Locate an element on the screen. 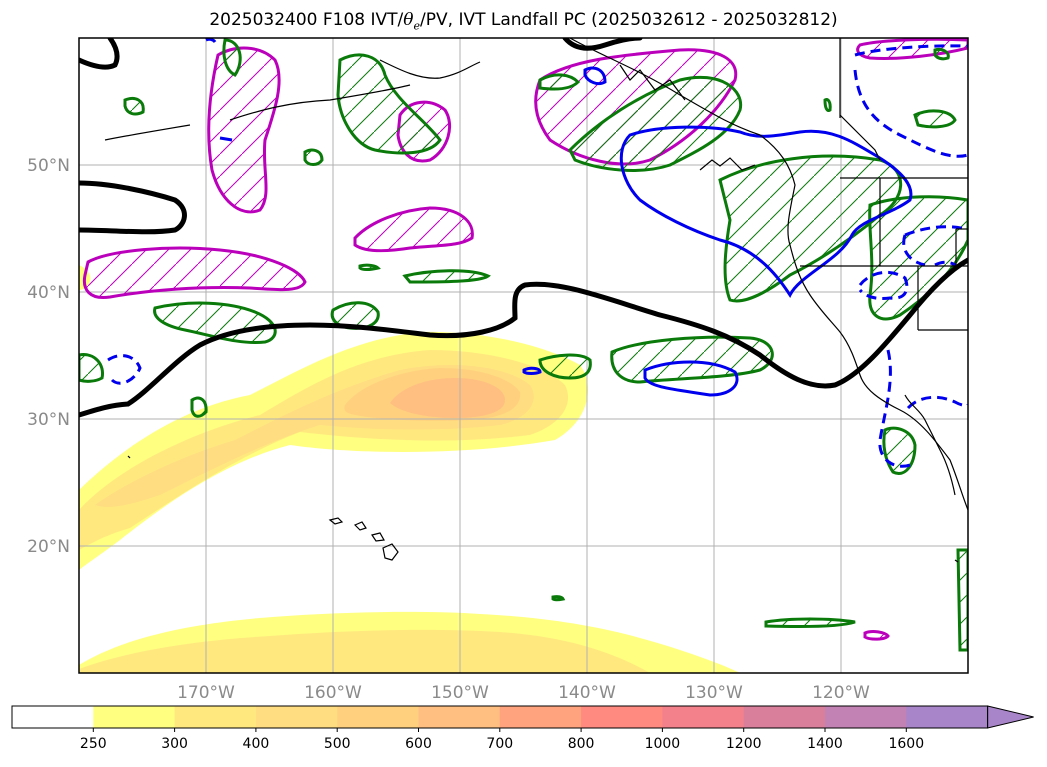 This screenshot has width=1047, height=767. longitude-labels: 170°W 160°W 150°W 140°W 130°W 120°W is located at coordinates (523, 693).